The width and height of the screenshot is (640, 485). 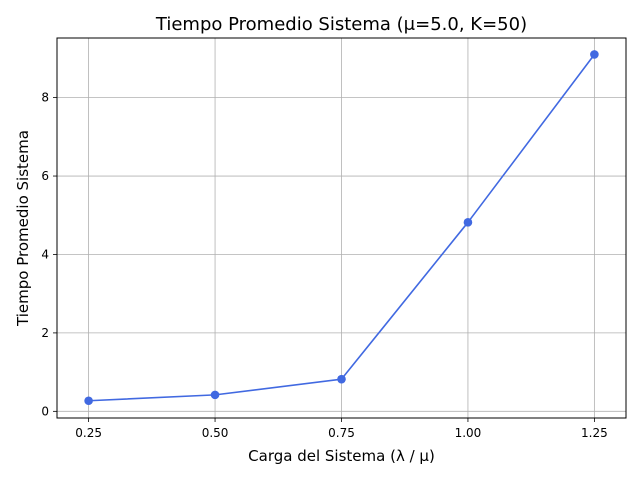 I want to click on y-tick-label: 2, so click(x=45, y=333).